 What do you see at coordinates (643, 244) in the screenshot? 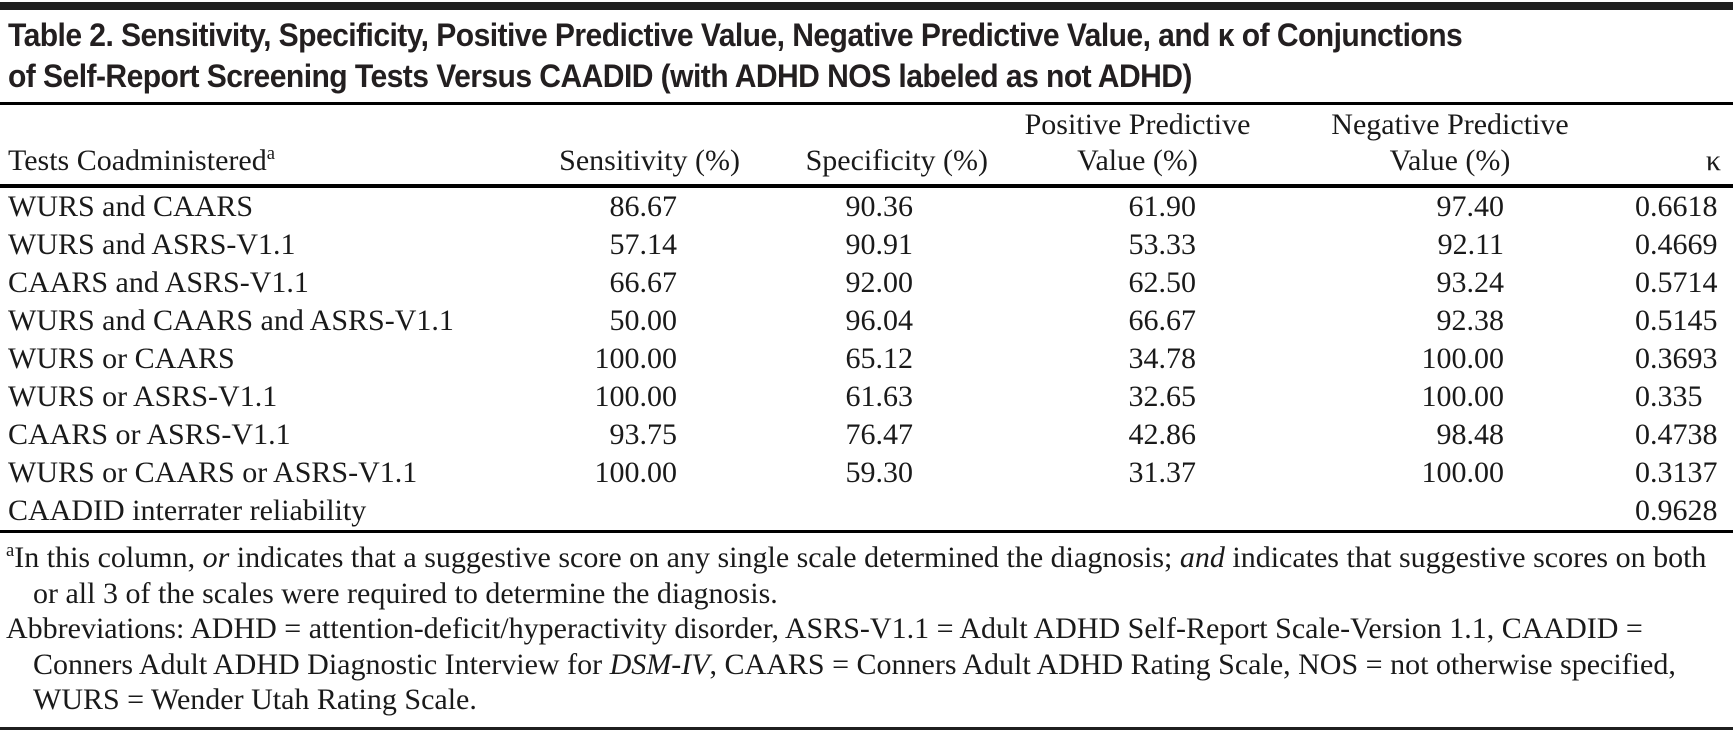
I see `cell: 57.14` at bounding box center [643, 244].